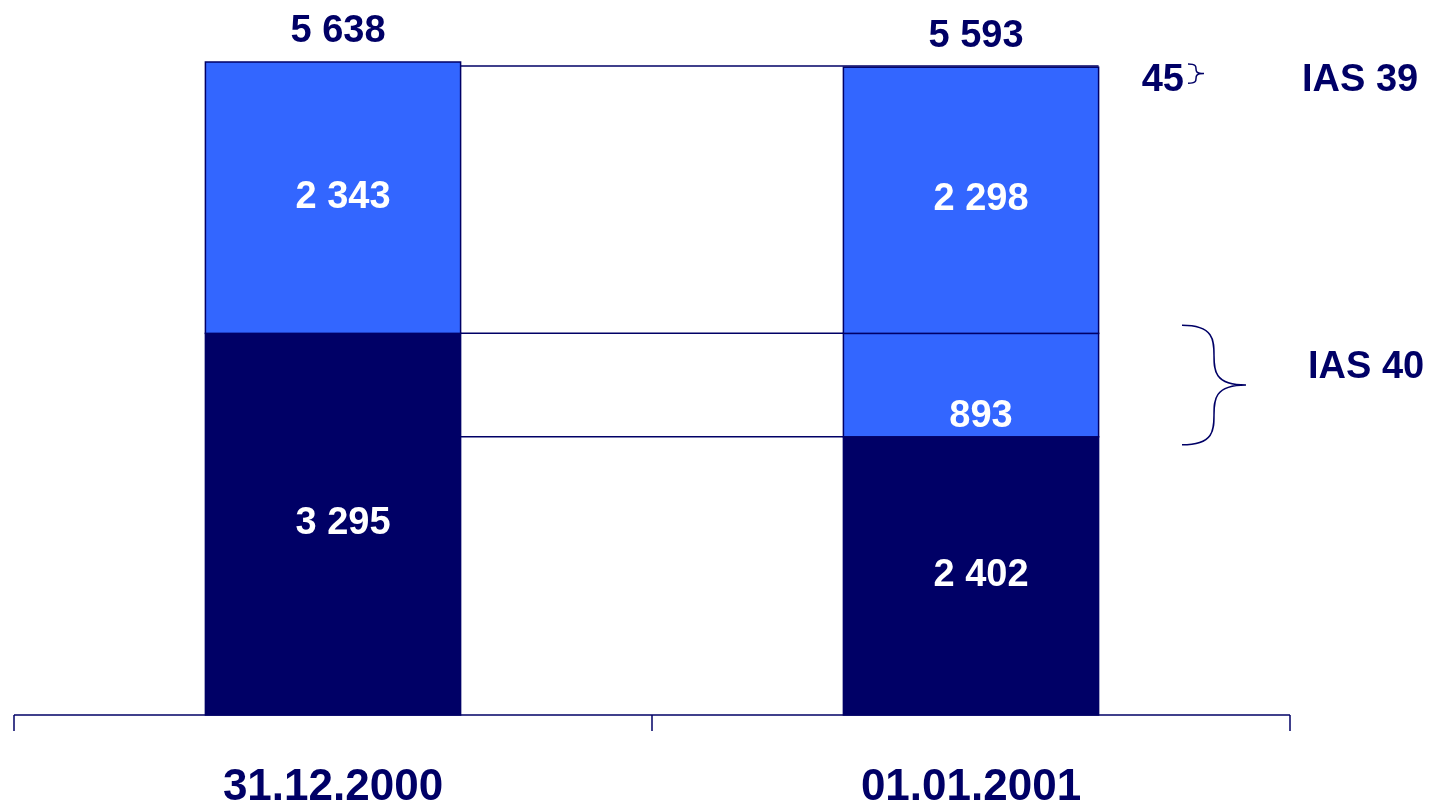 The width and height of the screenshot is (1449, 803). What do you see at coordinates (343, 521) in the screenshot?
I see `data-label: 3 295` at bounding box center [343, 521].